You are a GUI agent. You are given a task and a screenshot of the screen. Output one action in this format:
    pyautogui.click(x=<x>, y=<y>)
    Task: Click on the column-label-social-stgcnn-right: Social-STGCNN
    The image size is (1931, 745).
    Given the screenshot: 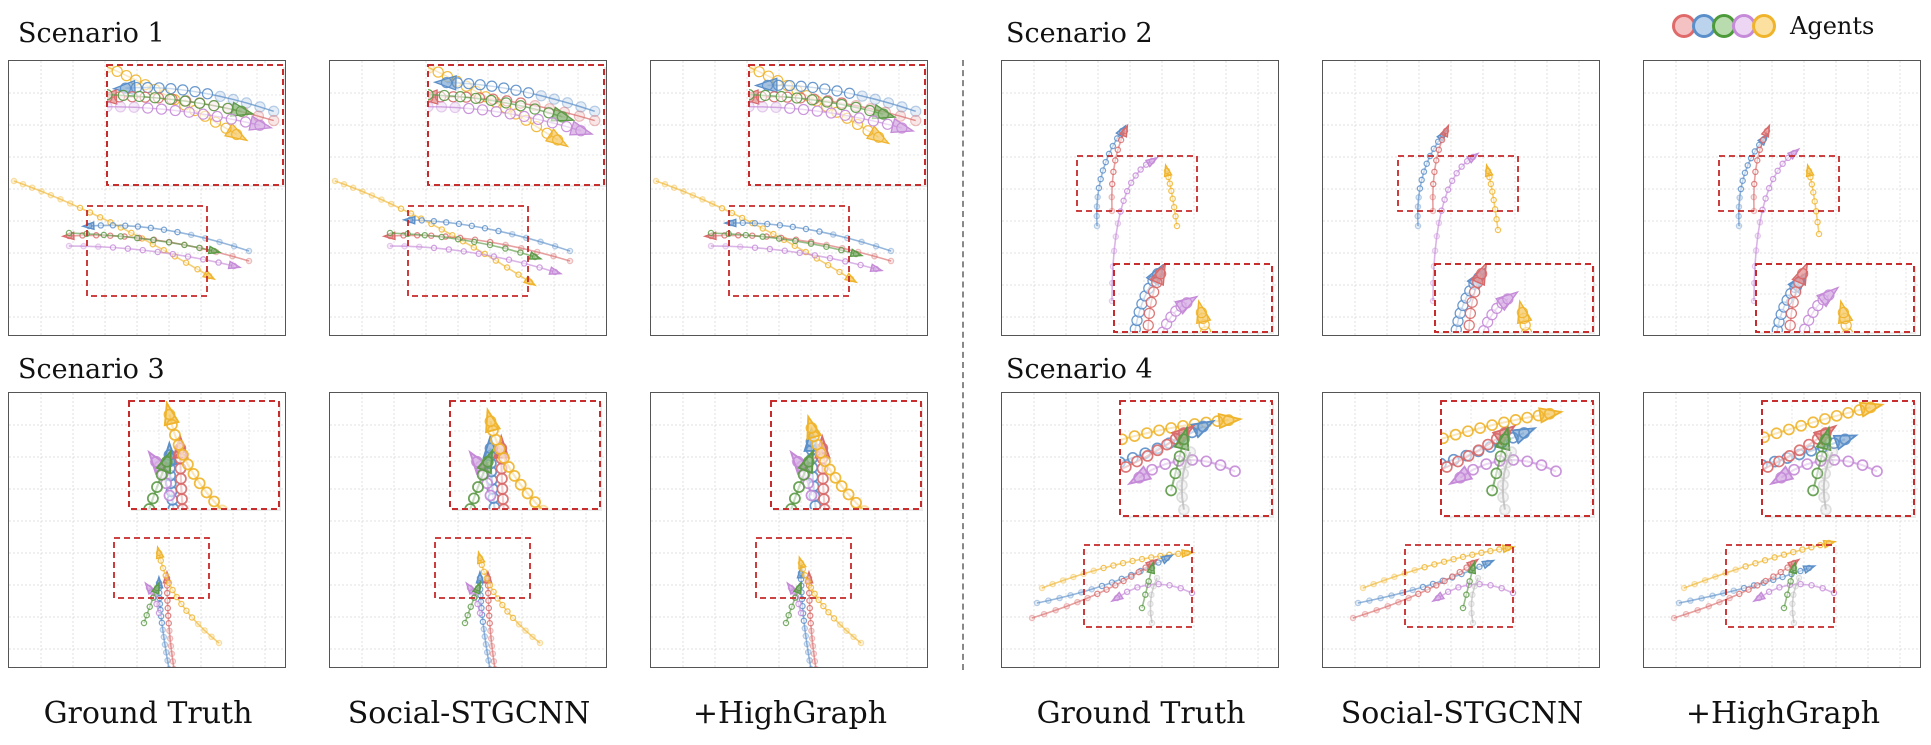 What is the action you would take?
    pyautogui.click(x=1462, y=713)
    